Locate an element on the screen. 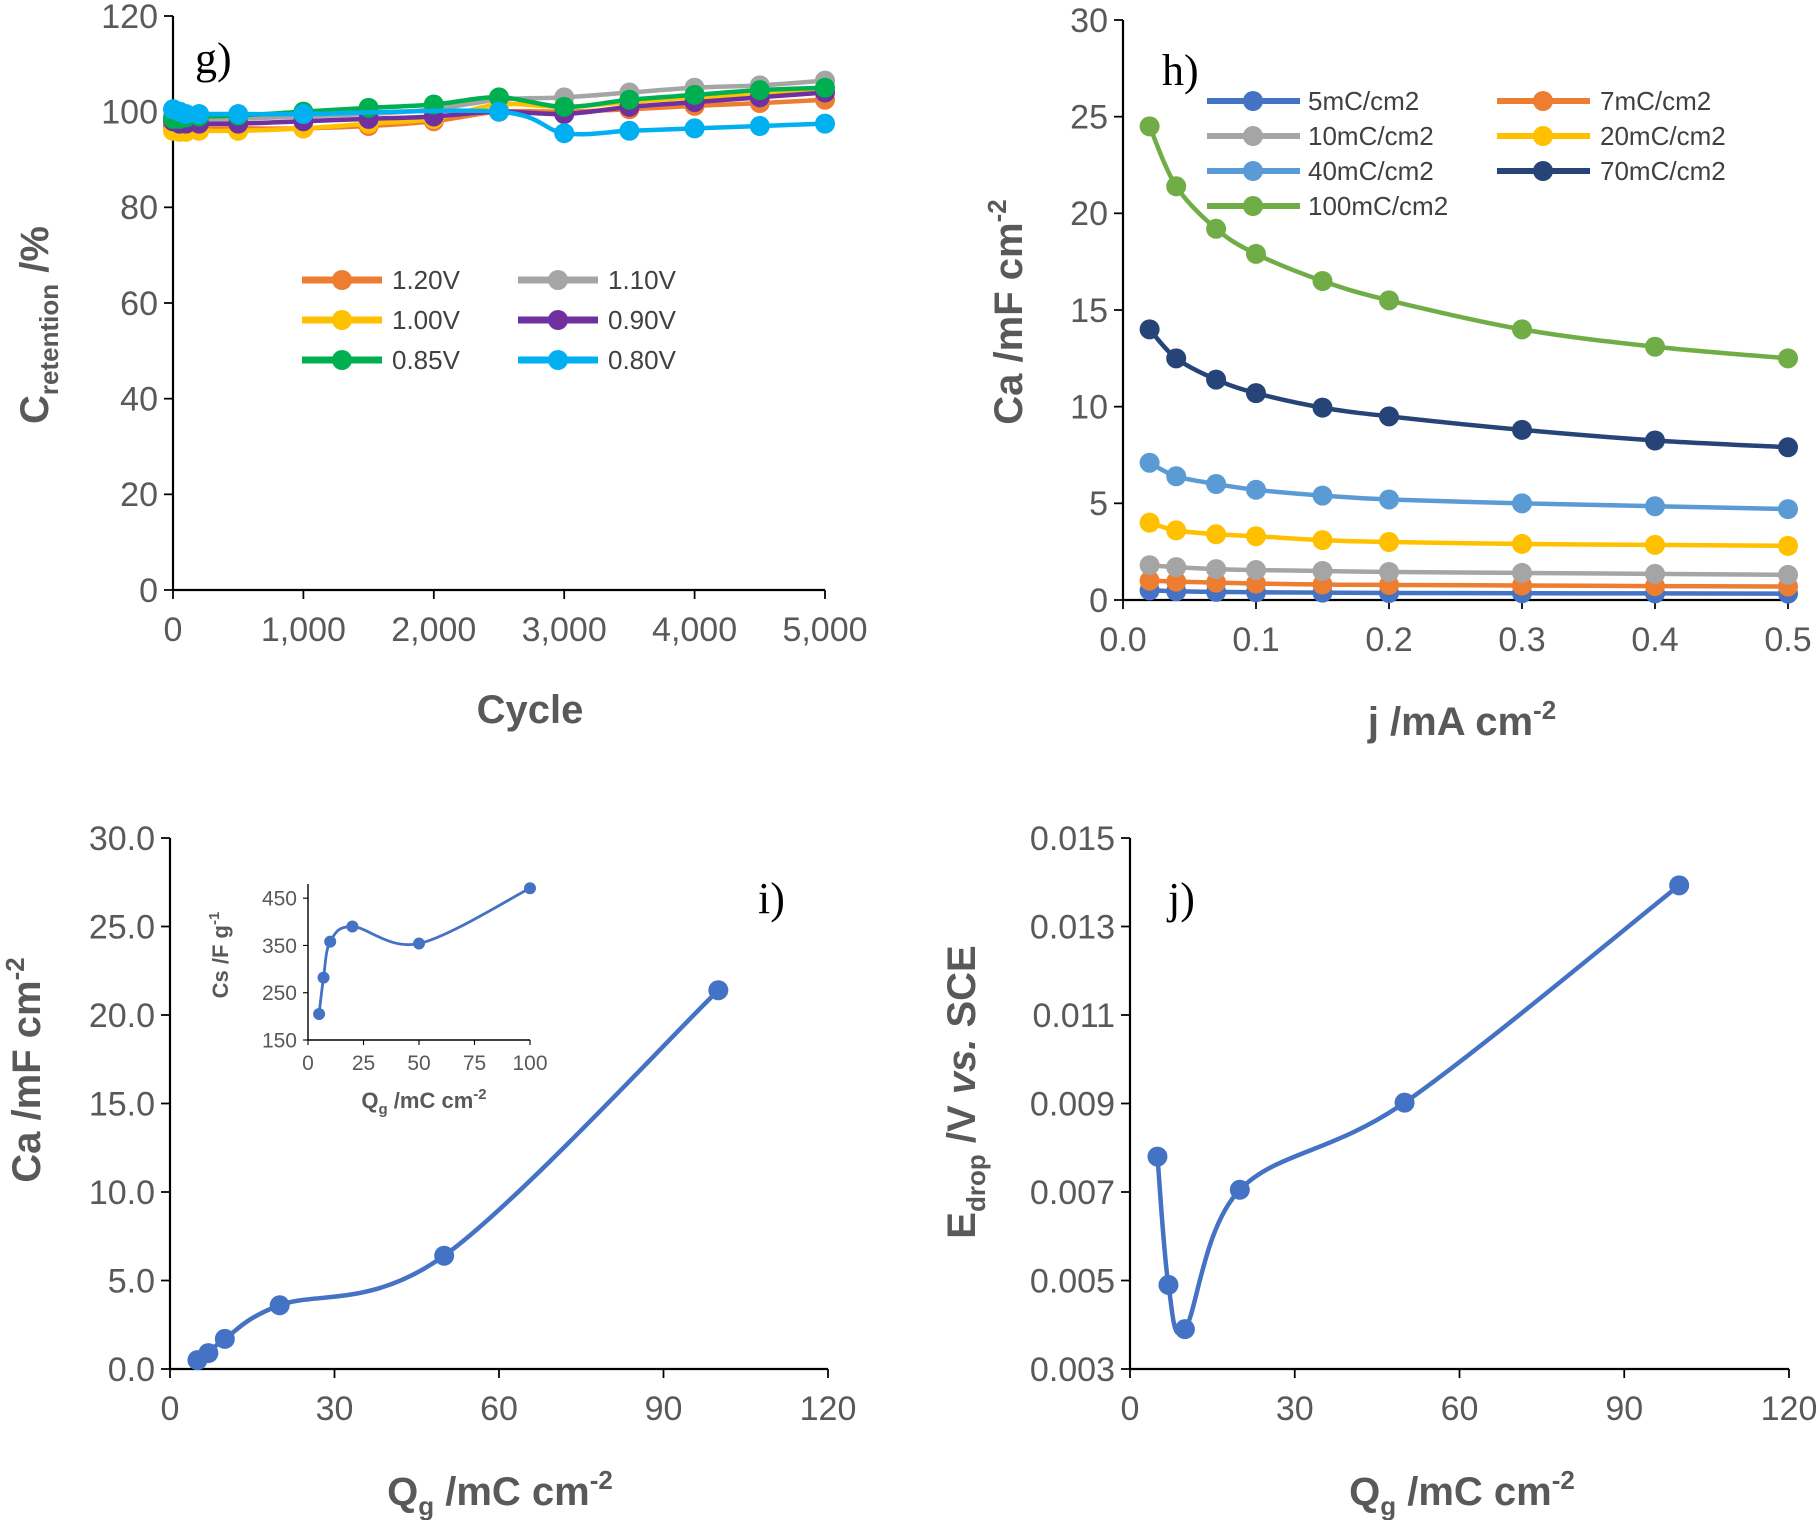 The image size is (1820, 1520). inset-x-tick-label: 25 is located at coordinates (363, 1063).